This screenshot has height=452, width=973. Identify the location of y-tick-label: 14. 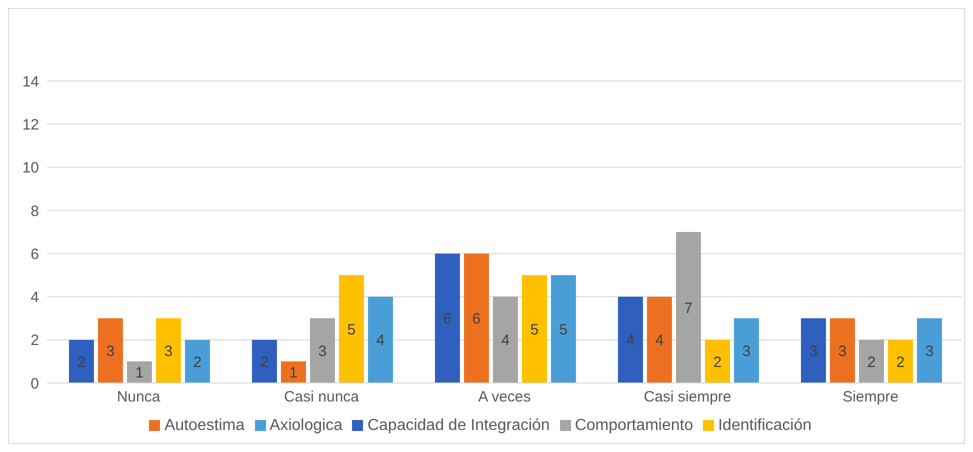
(30, 81).